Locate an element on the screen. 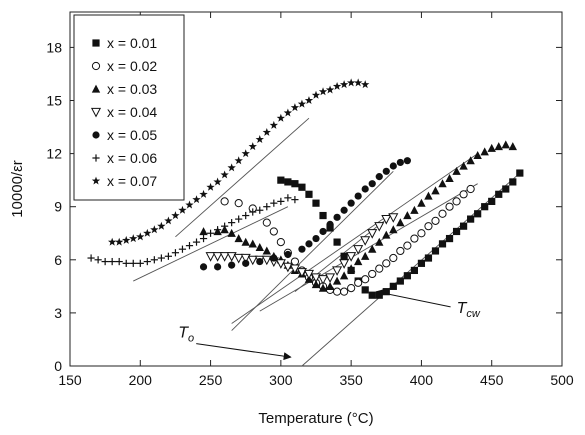 This screenshot has height=435, width=585. y-tick-label: 18 is located at coordinates (54, 47).